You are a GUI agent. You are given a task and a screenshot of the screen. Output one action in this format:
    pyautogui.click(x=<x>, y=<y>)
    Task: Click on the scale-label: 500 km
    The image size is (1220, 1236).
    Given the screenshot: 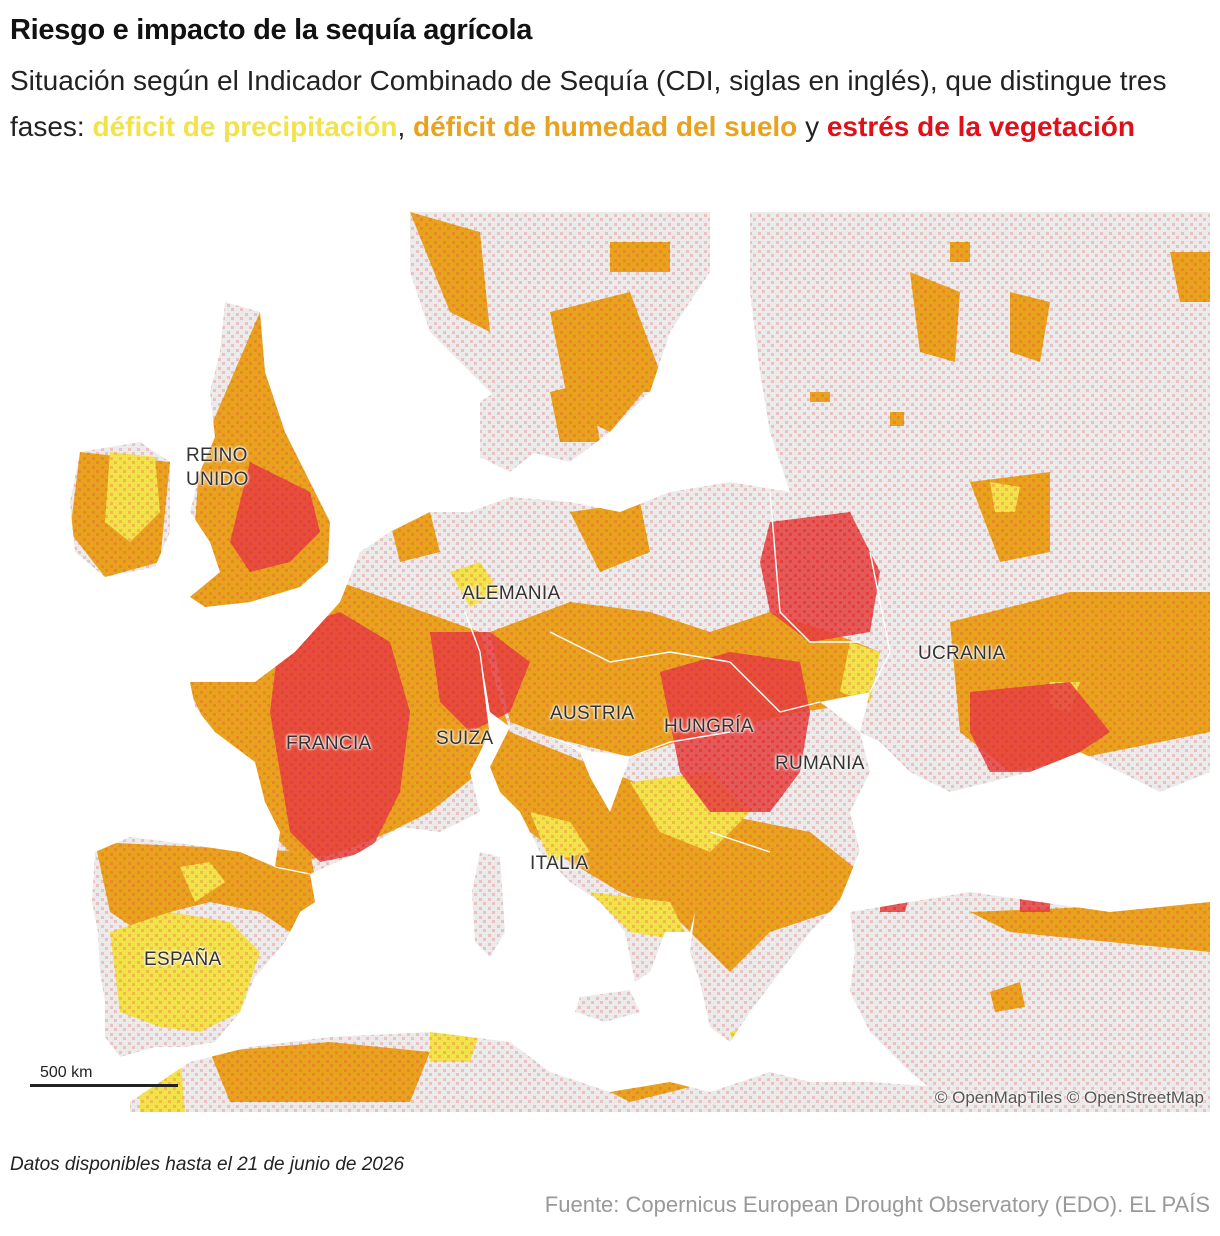 What is the action you would take?
    pyautogui.click(x=66, y=1072)
    